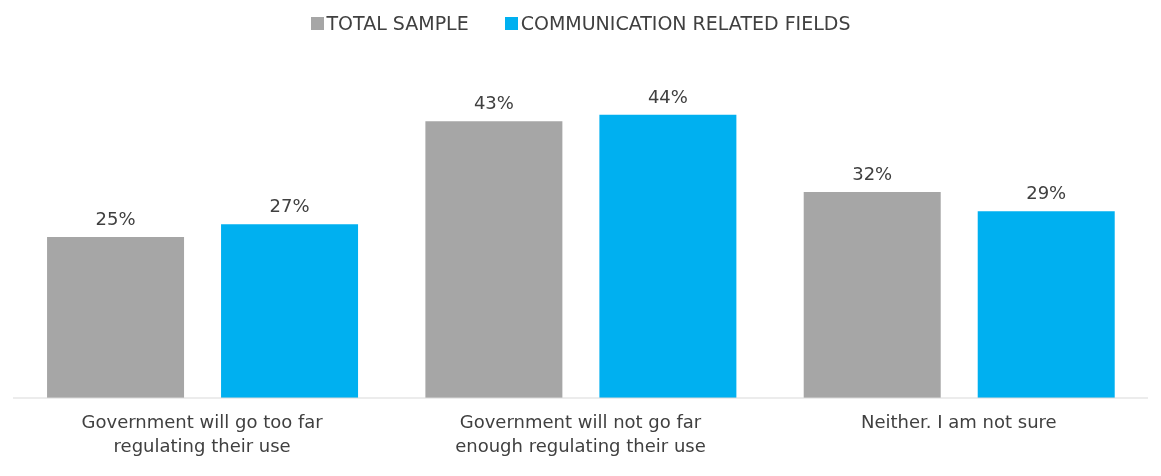  Describe the element at coordinates (115, 219) in the screenshot. I see `data-label: 25%` at that location.